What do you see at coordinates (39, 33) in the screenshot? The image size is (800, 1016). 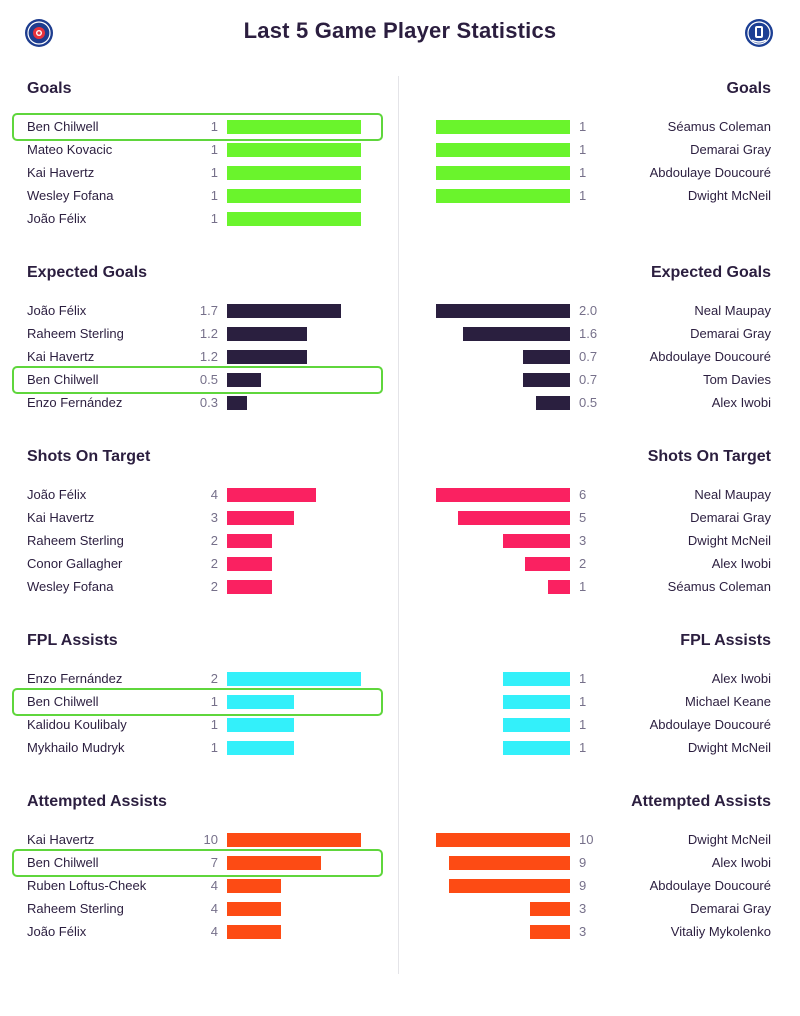 I see `chelsea-crest-icon` at bounding box center [39, 33].